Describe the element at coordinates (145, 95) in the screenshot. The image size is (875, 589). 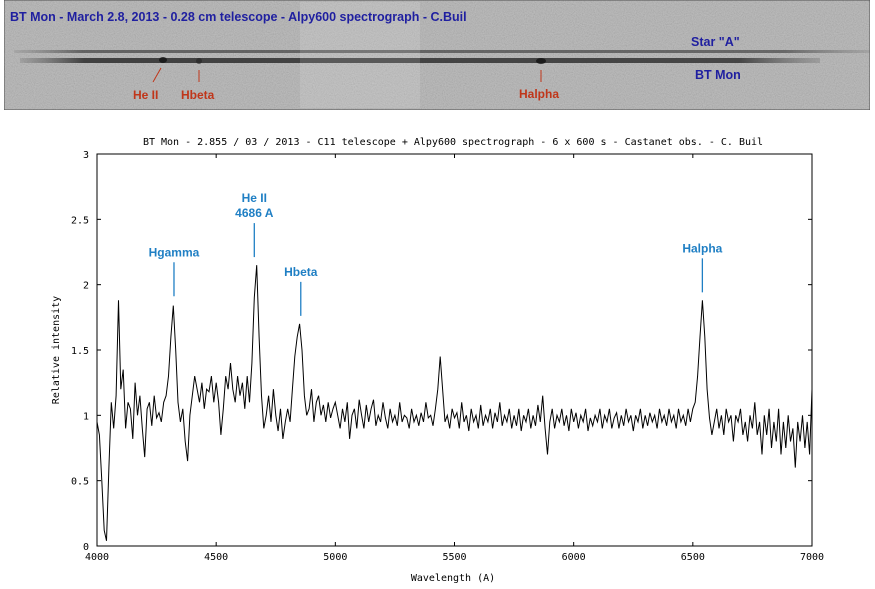
I see `he-ii-image-label: He II` at that location.